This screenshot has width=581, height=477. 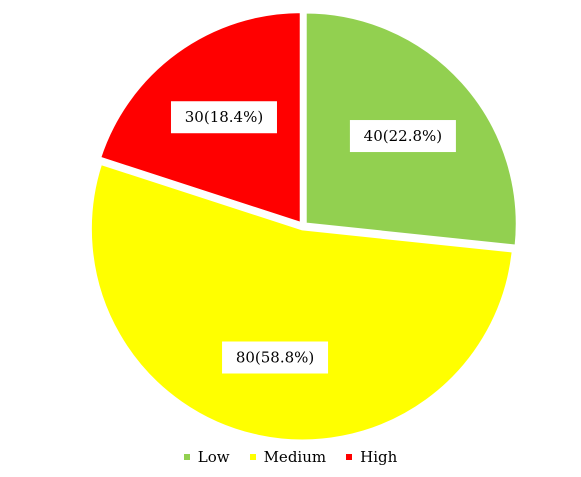 I want to click on legend-swatch-medium, so click(x=252, y=457).